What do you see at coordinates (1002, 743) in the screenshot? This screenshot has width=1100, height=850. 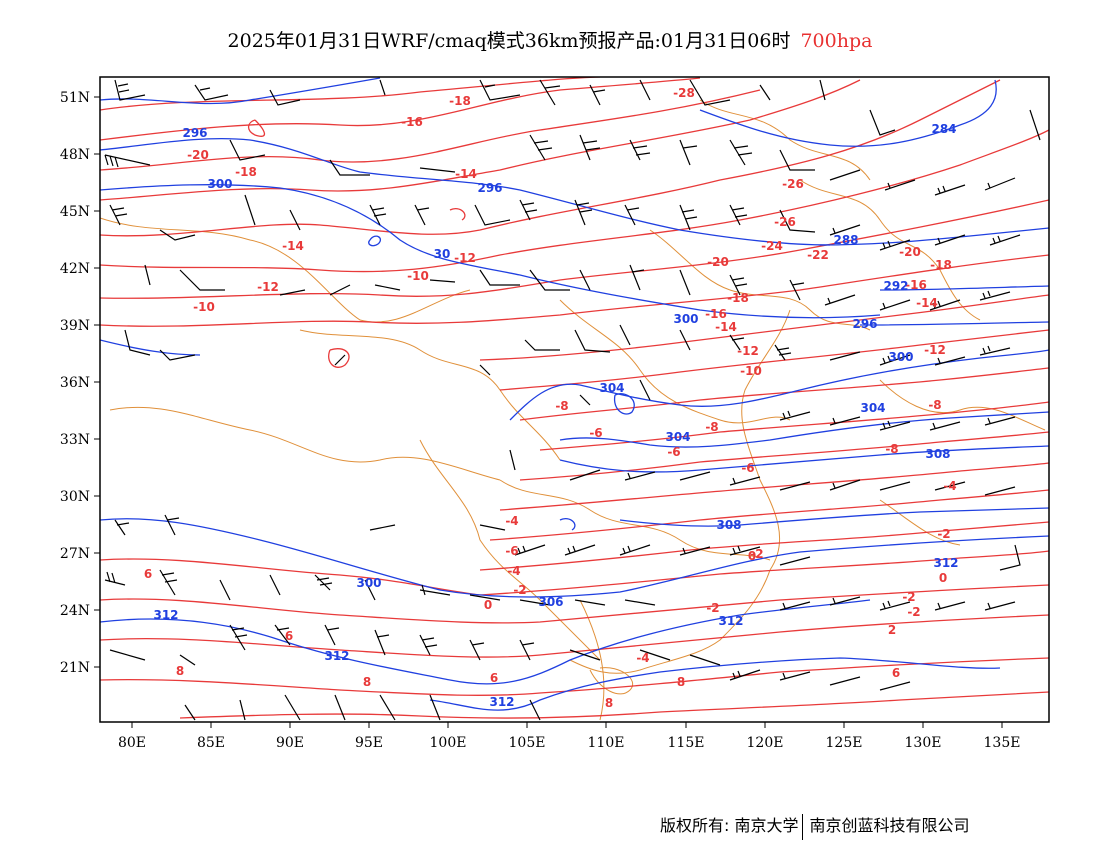 I see `x-tick-label: 135E` at bounding box center [1002, 743].